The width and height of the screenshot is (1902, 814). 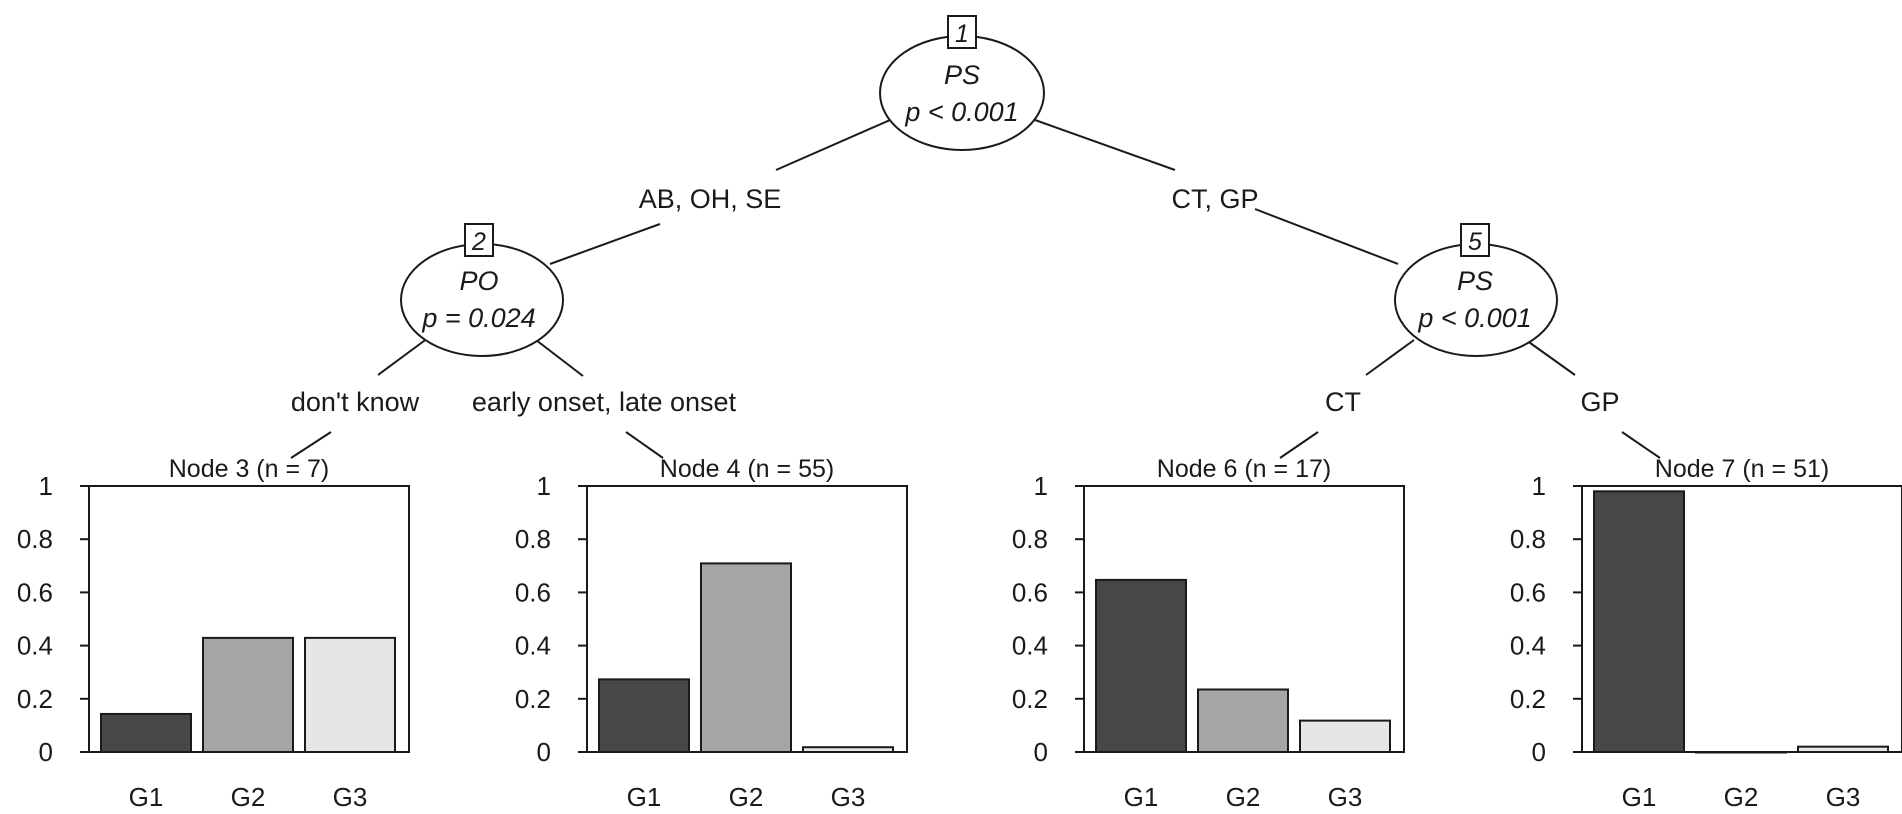 I want to click on inner-node-1: 1 PS p < 0.001, so click(x=962, y=83).